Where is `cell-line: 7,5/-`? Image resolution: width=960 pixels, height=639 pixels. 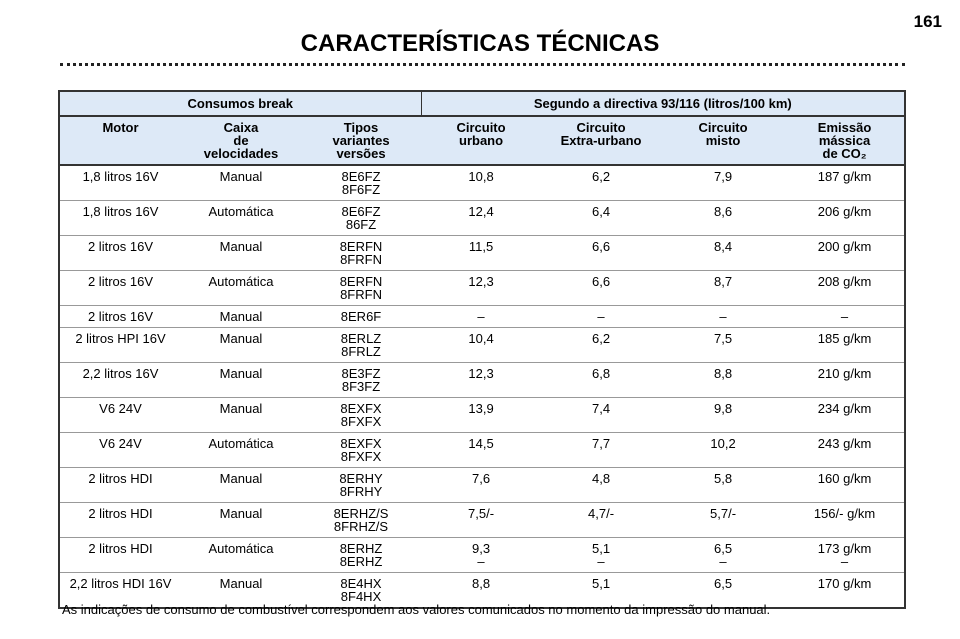 cell-line: 7,5/- is located at coordinates (481, 513).